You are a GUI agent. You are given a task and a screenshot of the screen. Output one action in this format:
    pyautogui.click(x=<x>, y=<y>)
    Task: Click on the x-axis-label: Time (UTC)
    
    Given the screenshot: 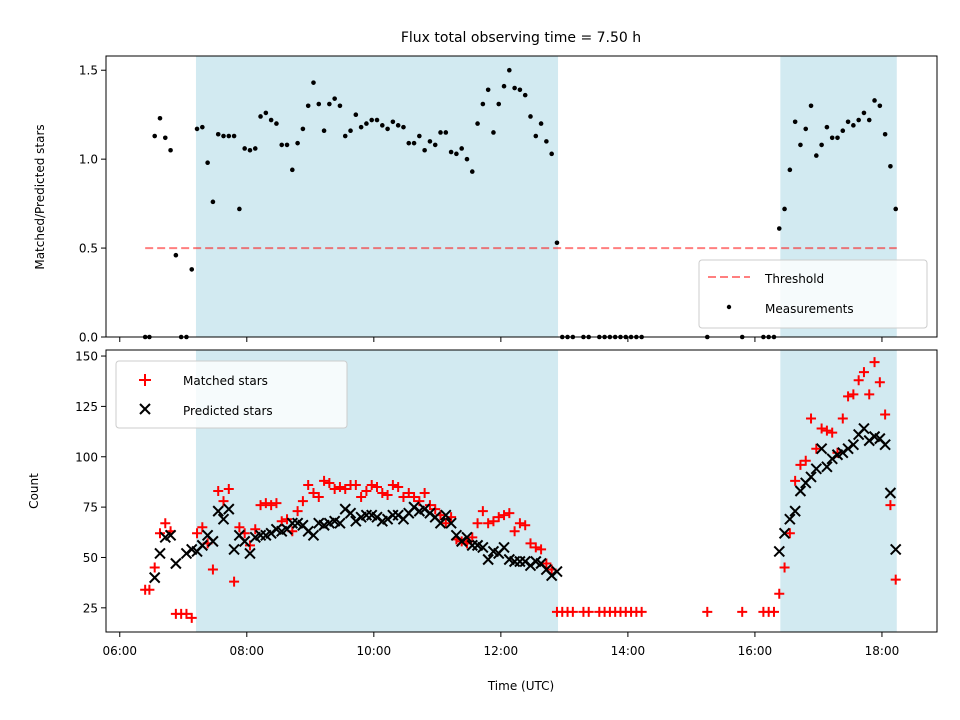 What is the action you would take?
    pyautogui.click(x=520, y=686)
    